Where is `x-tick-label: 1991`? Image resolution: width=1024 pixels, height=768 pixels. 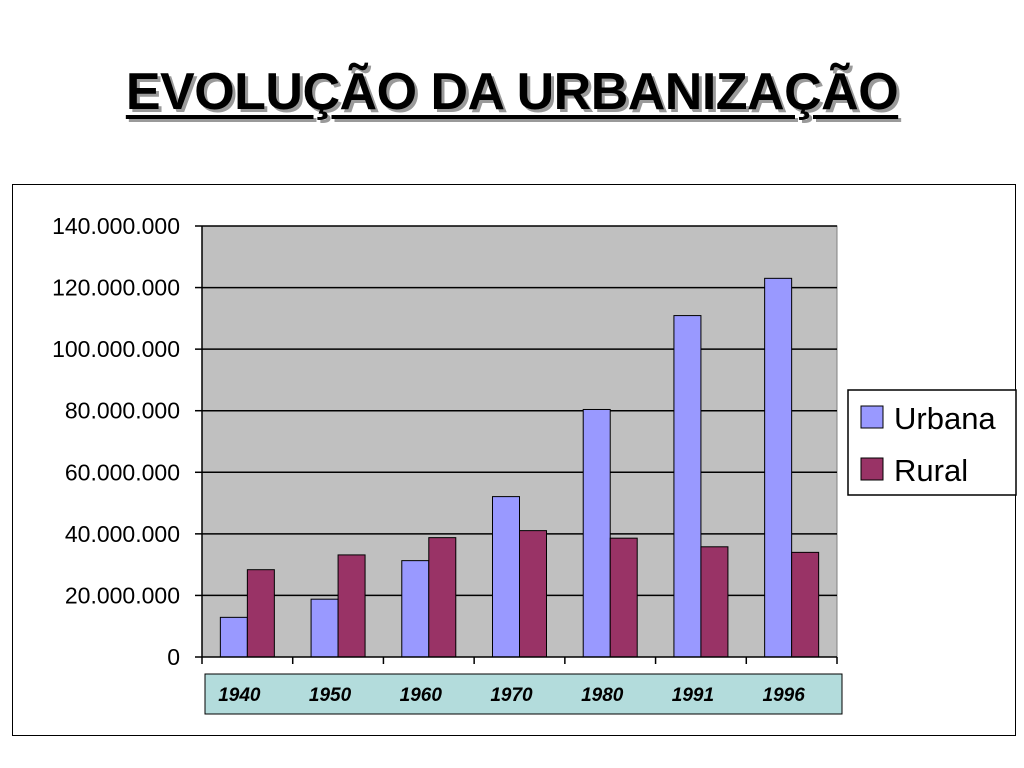 x-tick-label: 1991 is located at coordinates (693, 695).